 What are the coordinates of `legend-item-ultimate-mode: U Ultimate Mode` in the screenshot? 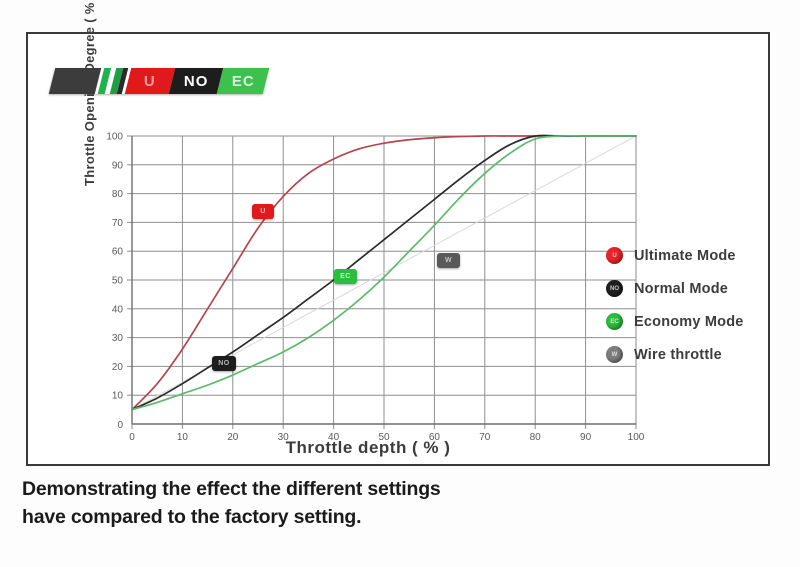 It's located at (701, 255).